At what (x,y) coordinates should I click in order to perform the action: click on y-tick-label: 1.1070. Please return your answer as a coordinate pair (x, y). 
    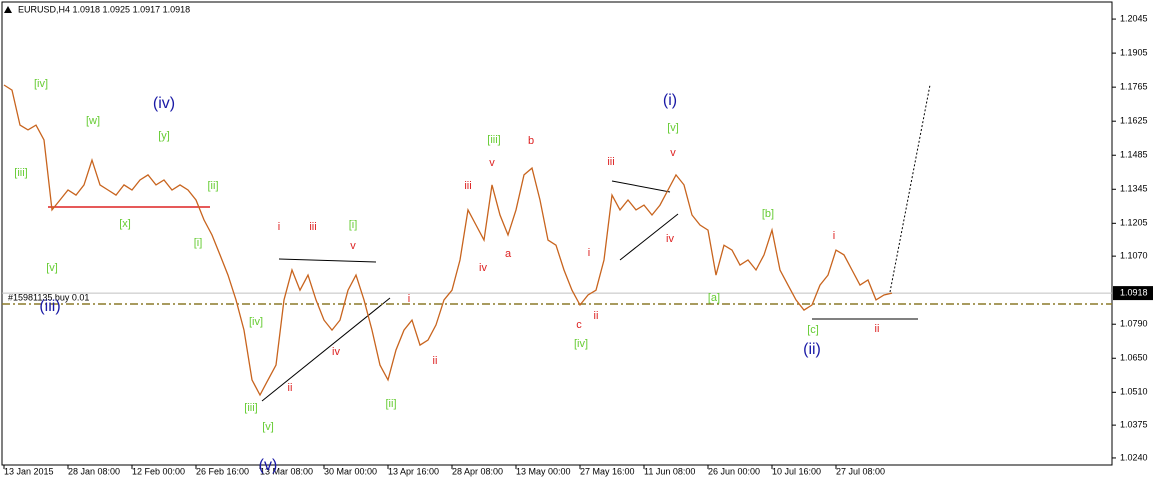
    Looking at the image, I should click on (1134, 256).